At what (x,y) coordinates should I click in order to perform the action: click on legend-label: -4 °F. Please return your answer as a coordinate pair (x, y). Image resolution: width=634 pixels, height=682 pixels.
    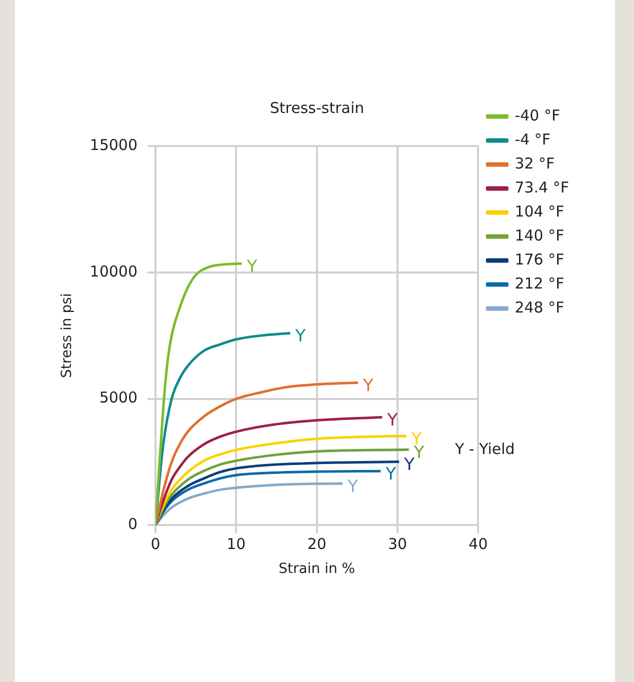
    Looking at the image, I should click on (532, 139).